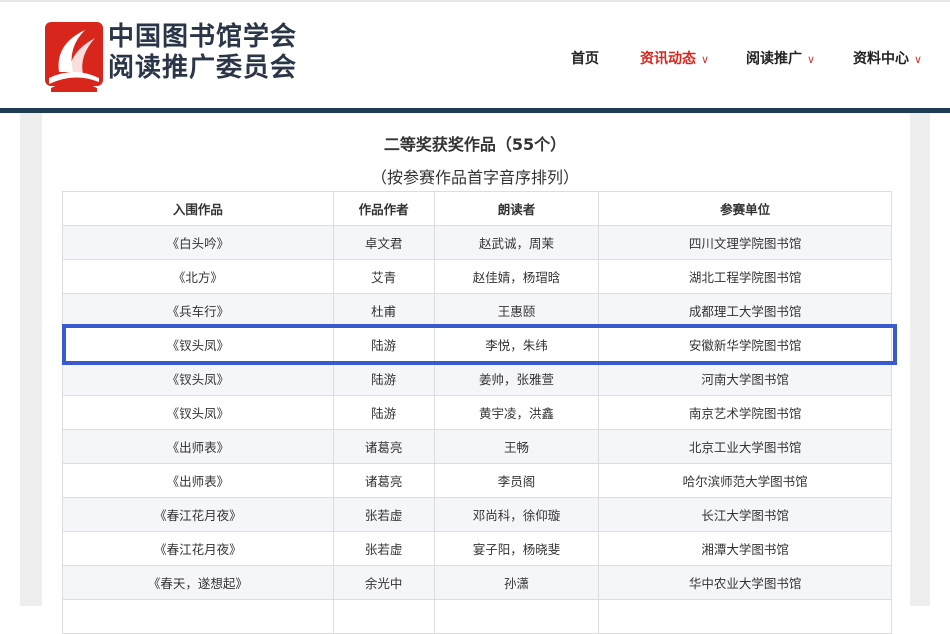 This screenshot has width=950, height=634. I want to click on cell-reader: 黄宇凌，洪鑫, so click(516, 412).